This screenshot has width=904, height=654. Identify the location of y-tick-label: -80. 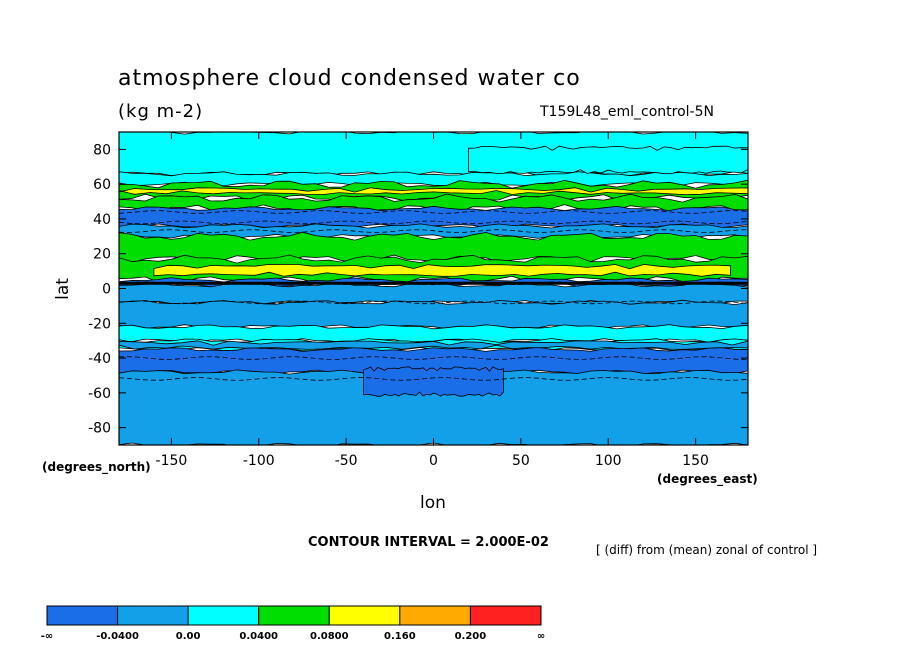
(99, 429).